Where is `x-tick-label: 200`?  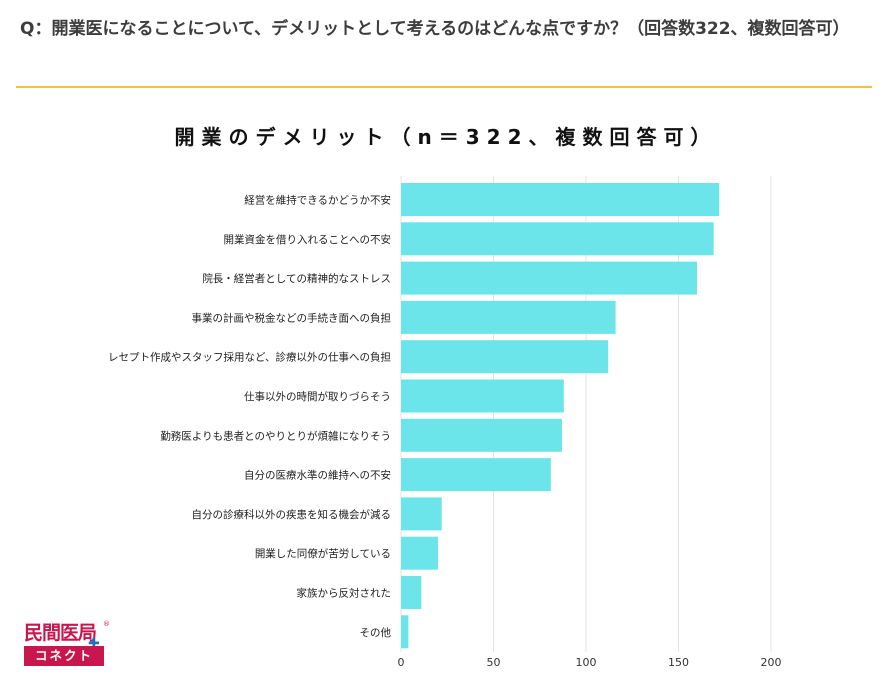
x-tick-label: 200 is located at coordinates (771, 662).